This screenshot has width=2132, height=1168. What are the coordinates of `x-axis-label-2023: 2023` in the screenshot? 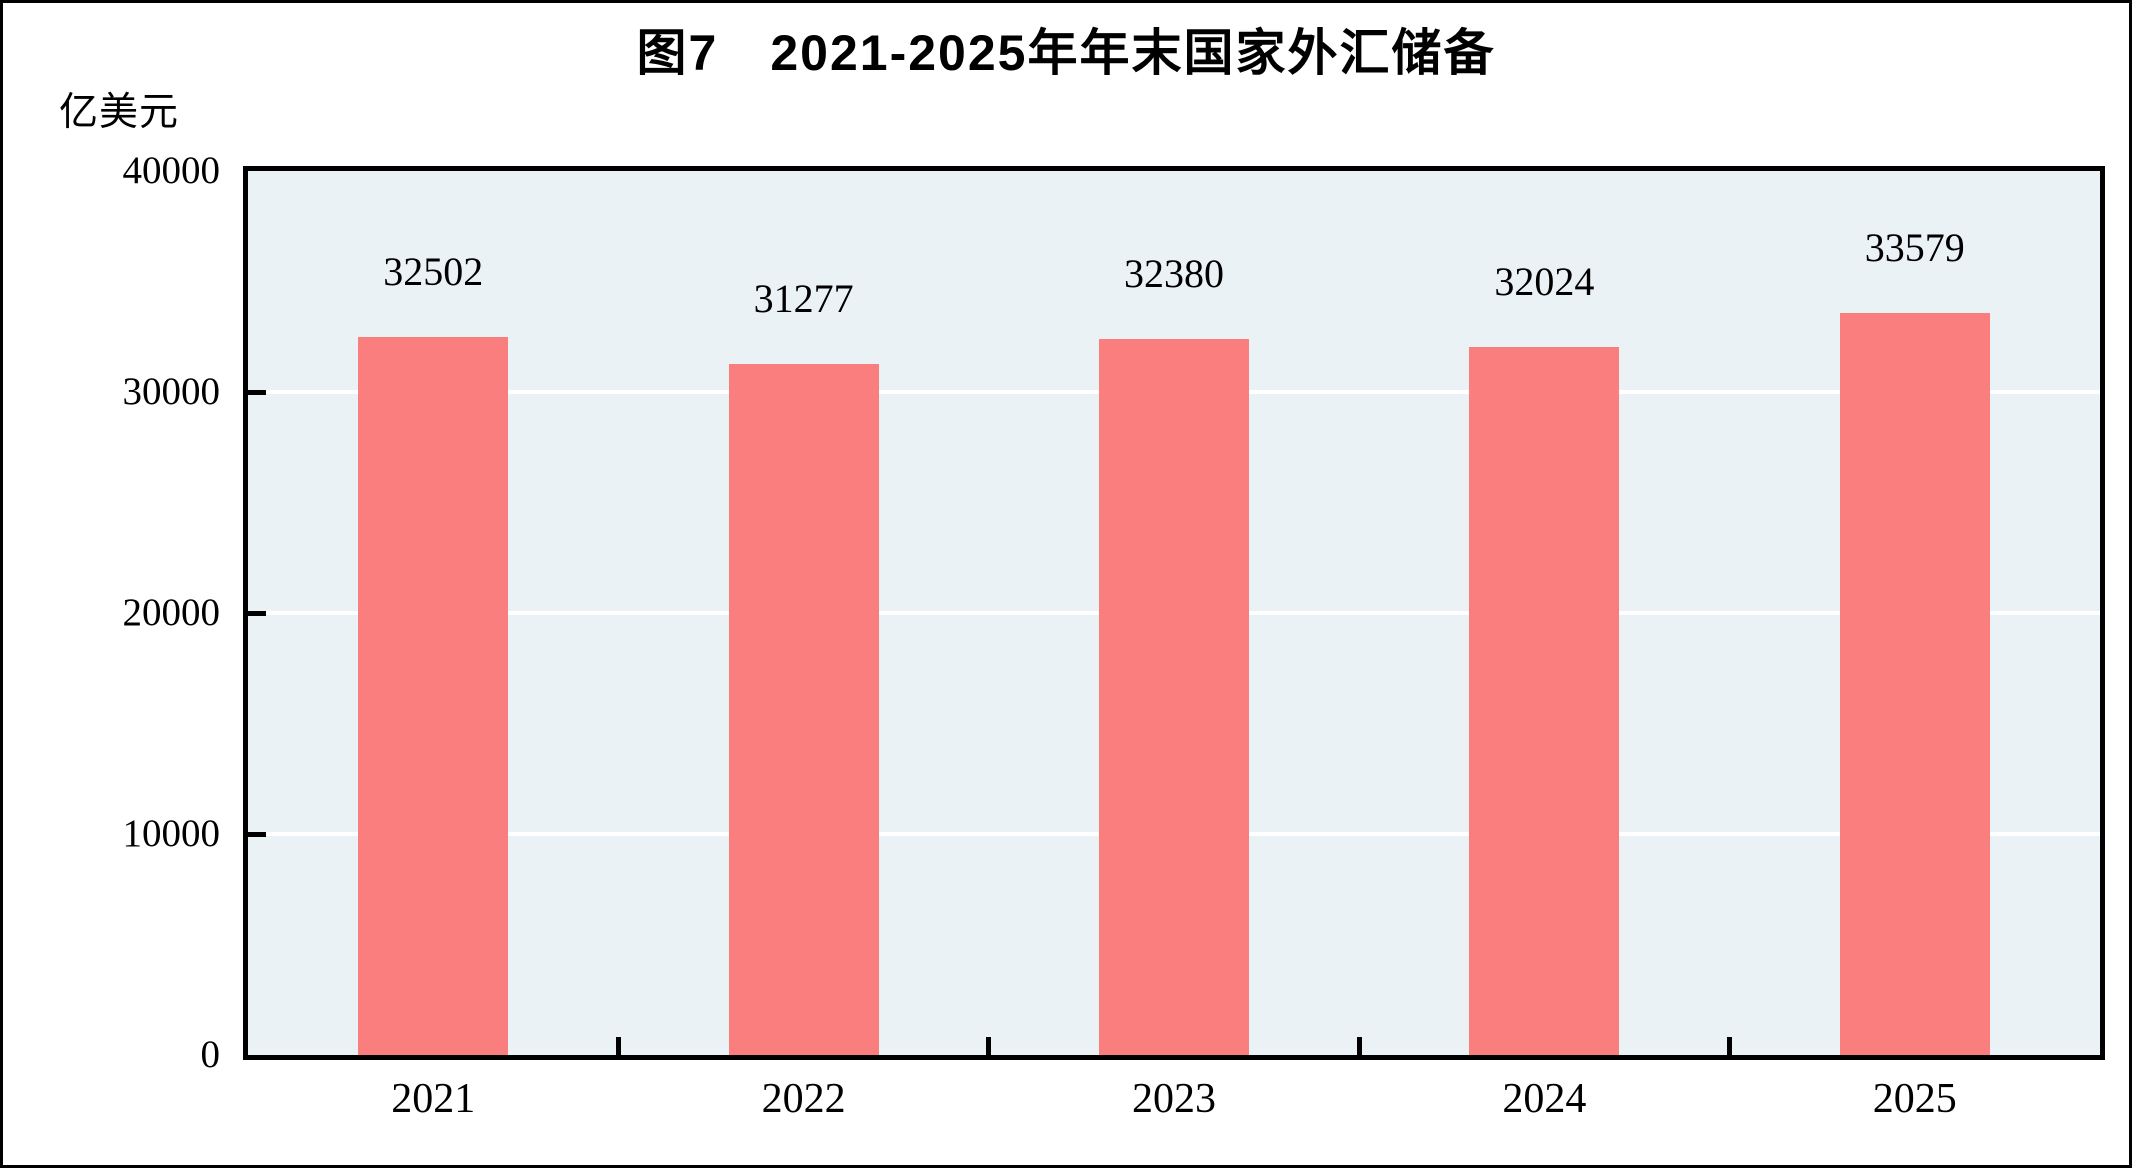 It's located at (1174, 1099).